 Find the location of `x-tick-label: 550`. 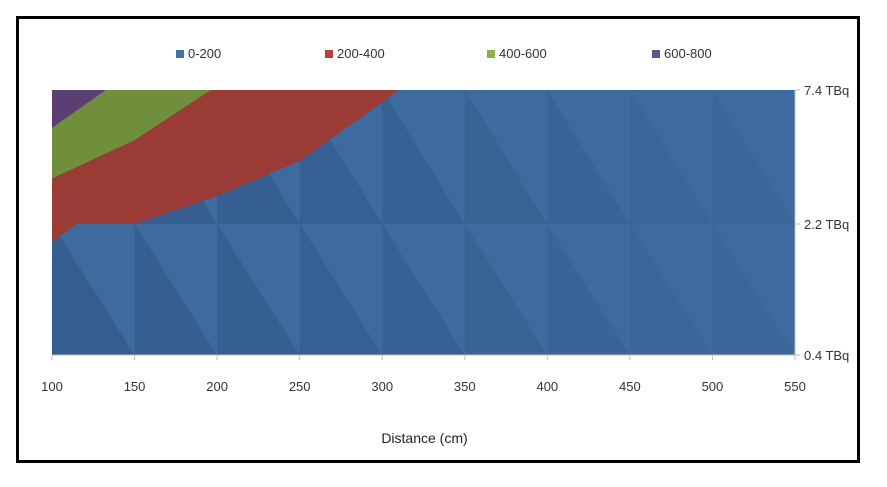

x-tick-label: 550 is located at coordinates (795, 386).